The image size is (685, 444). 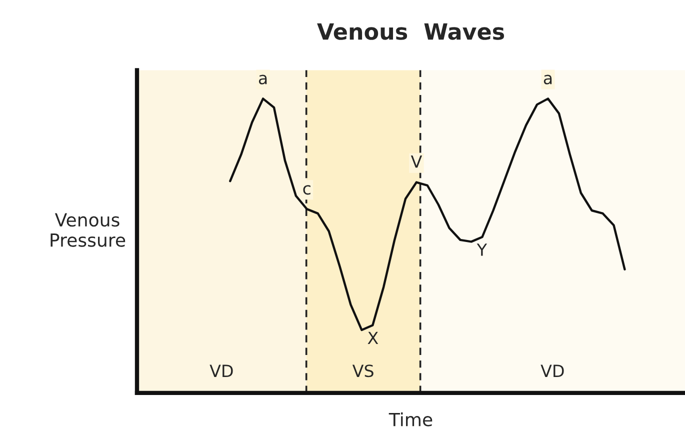 What do you see at coordinates (410, 31) in the screenshot?
I see `chart-title: Venous Waves` at bounding box center [410, 31].